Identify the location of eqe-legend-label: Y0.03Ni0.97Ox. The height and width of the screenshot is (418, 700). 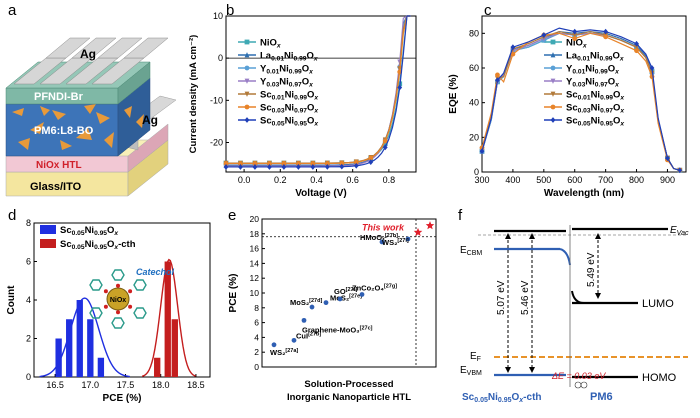
(592, 83).